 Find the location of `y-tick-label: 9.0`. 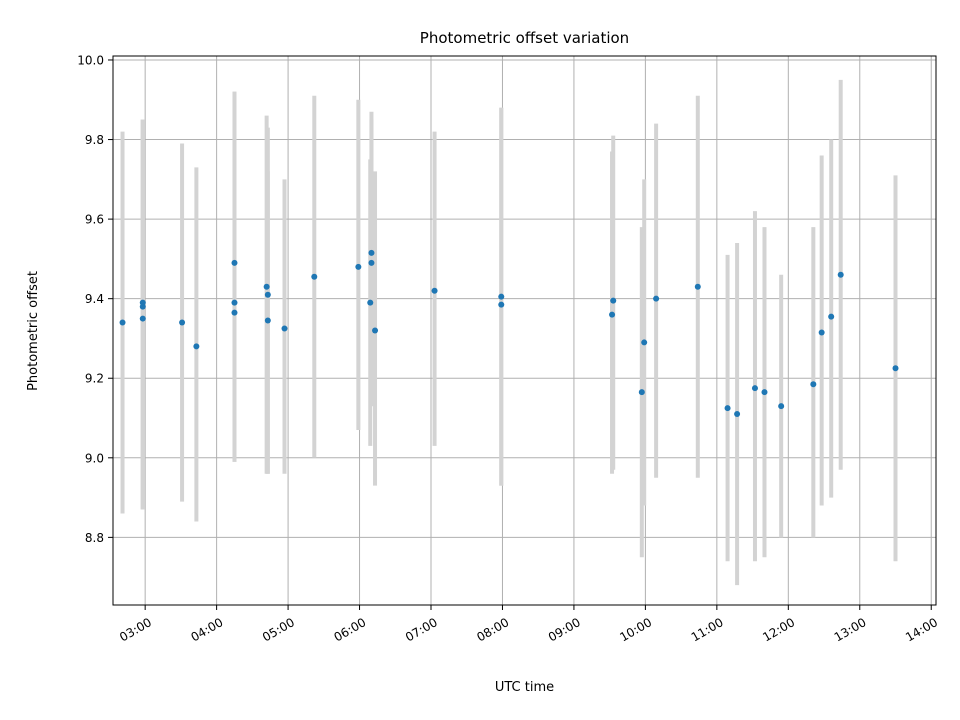

y-tick-label: 9.0 is located at coordinates (94, 458).